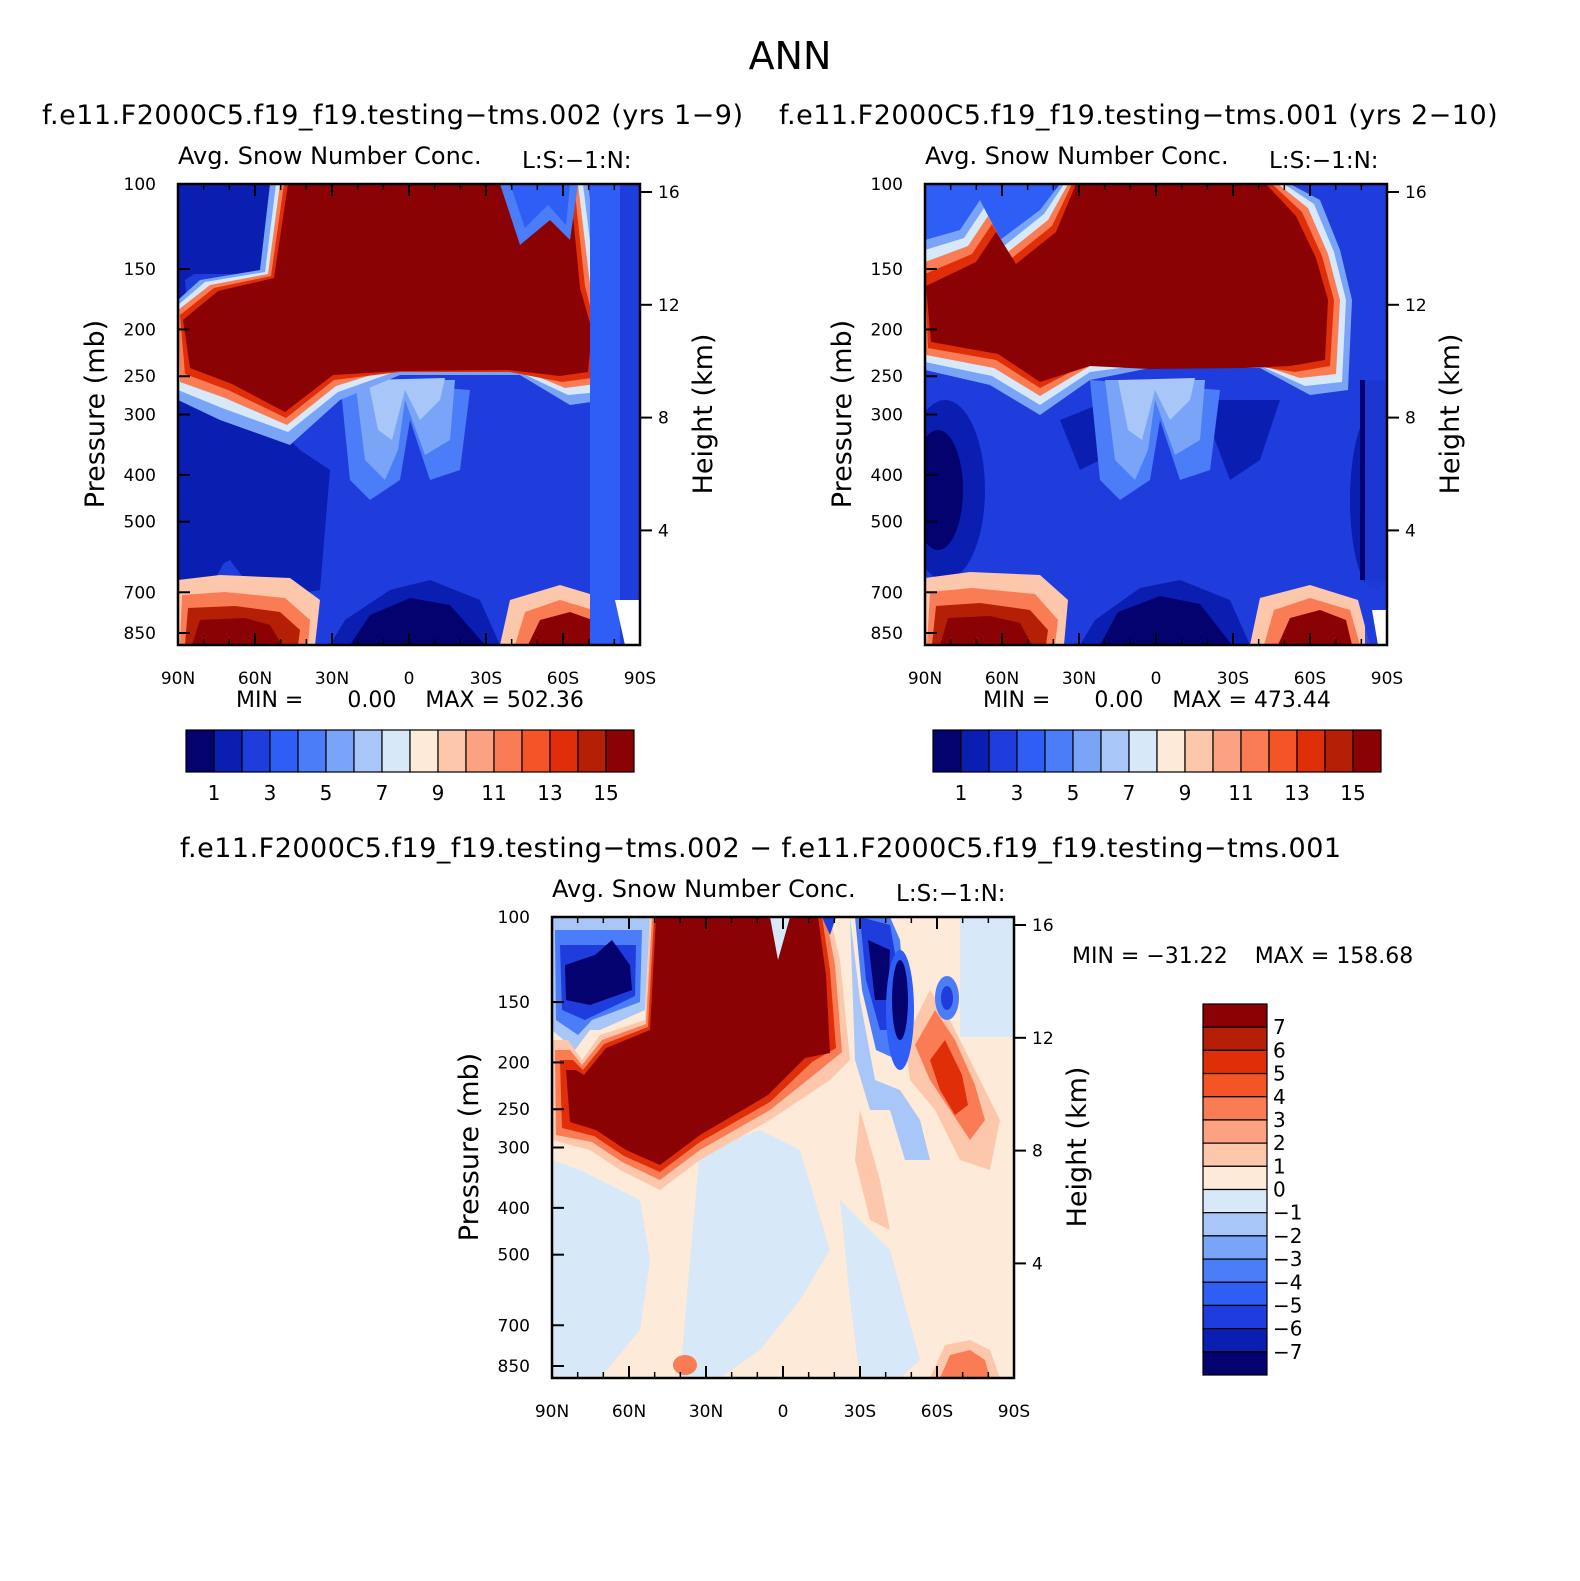 The image size is (1580, 1581). What do you see at coordinates (887, 185) in the screenshot?
I see `y-tick-label-p2-0: 100` at bounding box center [887, 185].